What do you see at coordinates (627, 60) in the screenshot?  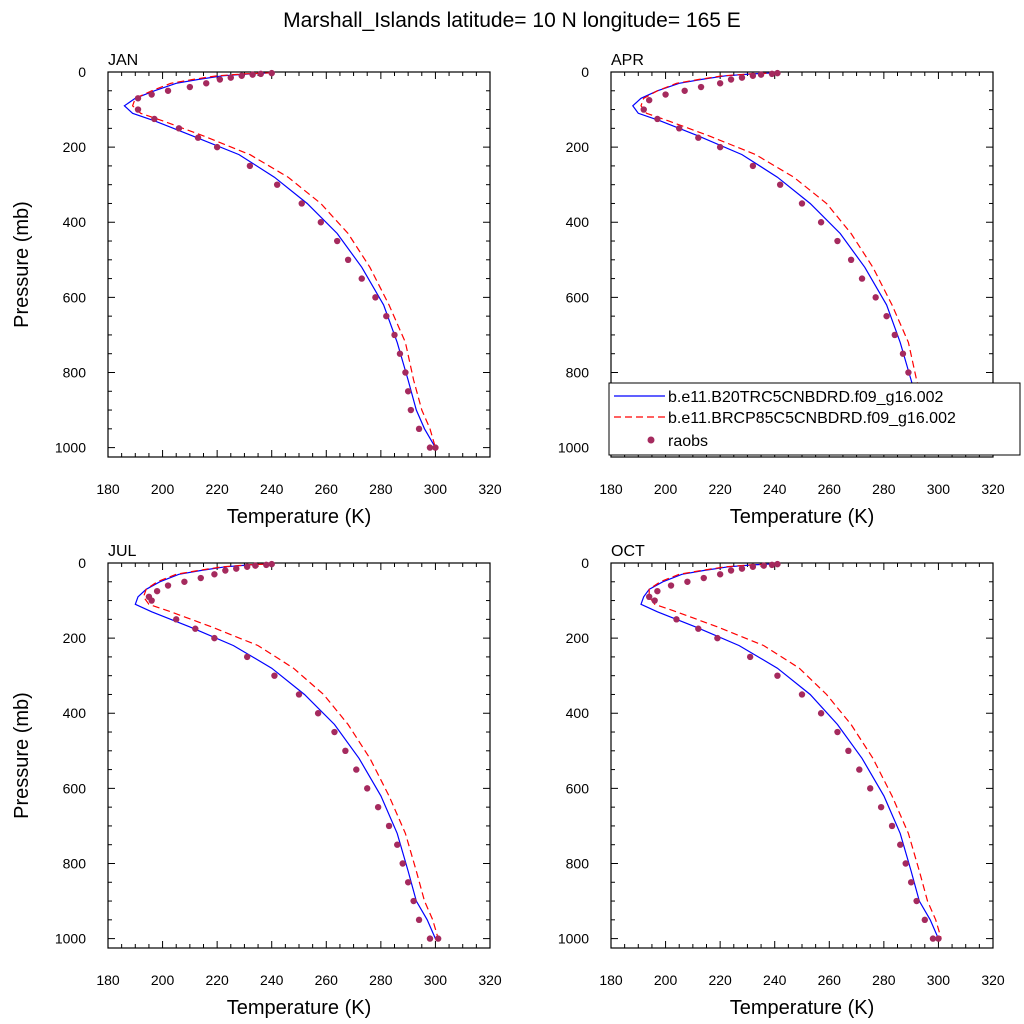 I see `panel-label: APR` at bounding box center [627, 60].